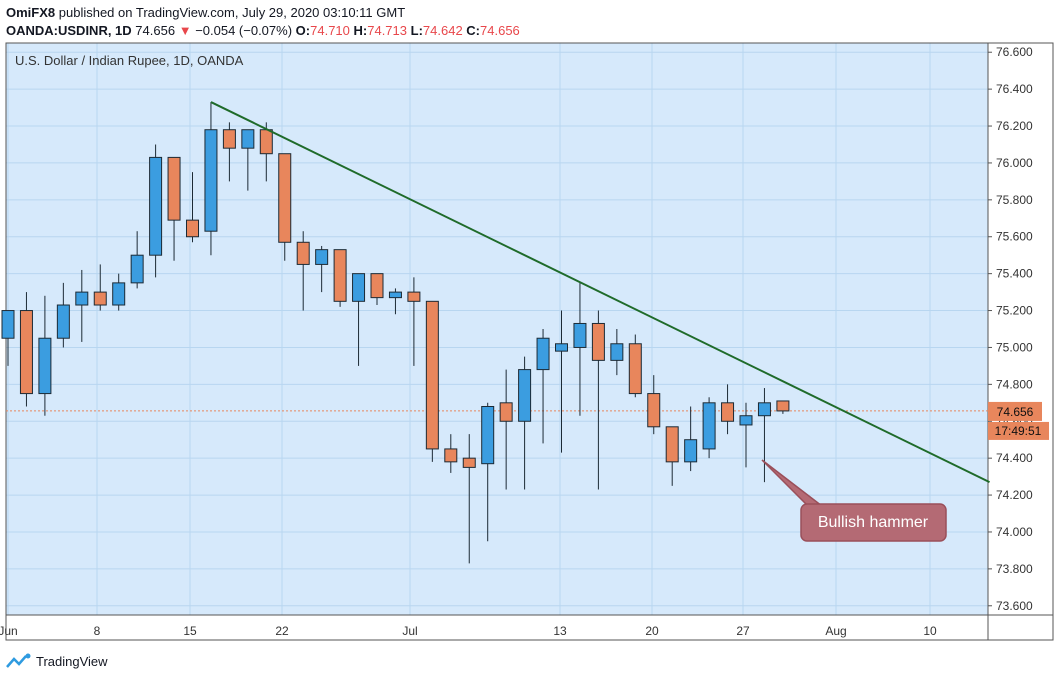 Image resolution: width=1060 pixels, height=681 pixels. What do you see at coordinates (155, 30) in the screenshot?
I see `last-price: 74.656` at bounding box center [155, 30].